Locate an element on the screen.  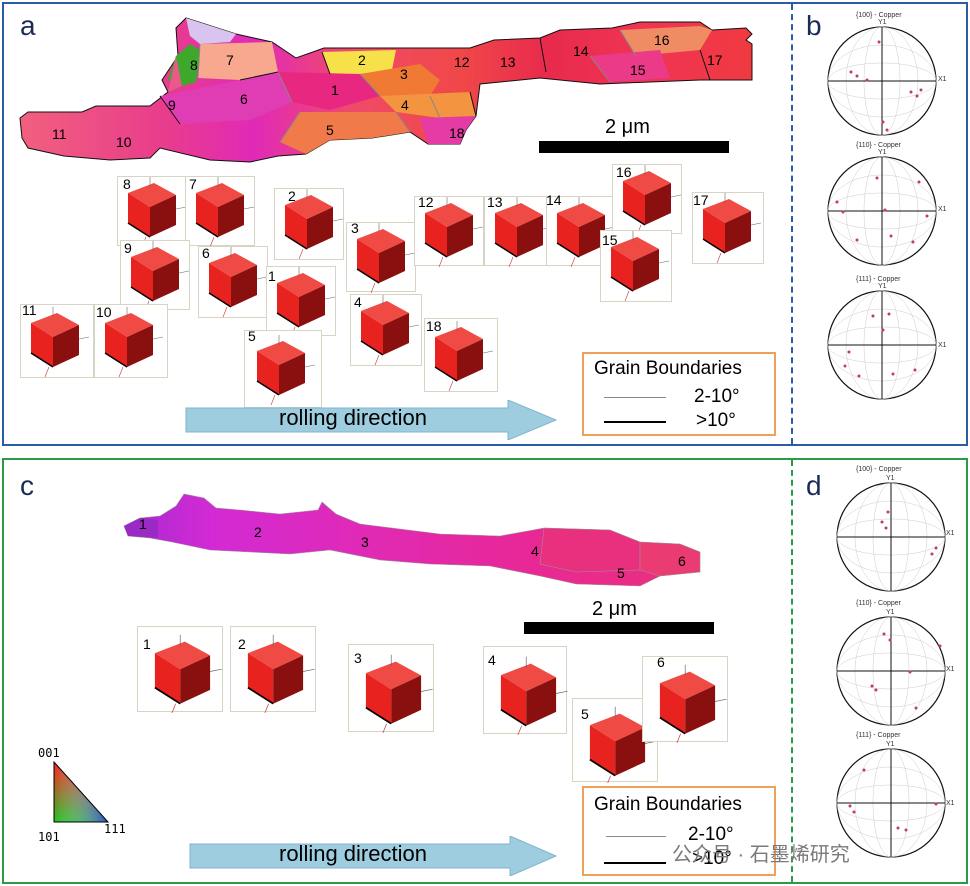
rolling-direction-arrow-top is located at coordinates (371, 420).